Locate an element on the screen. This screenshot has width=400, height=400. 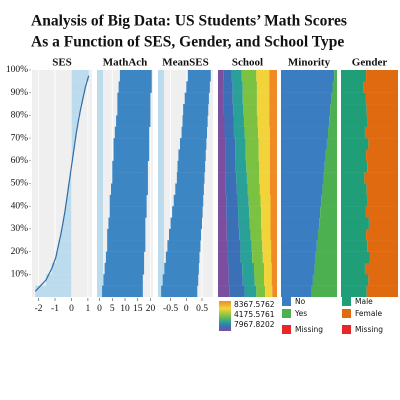
y-tick-label: 60% is located at coordinates (20, 161).